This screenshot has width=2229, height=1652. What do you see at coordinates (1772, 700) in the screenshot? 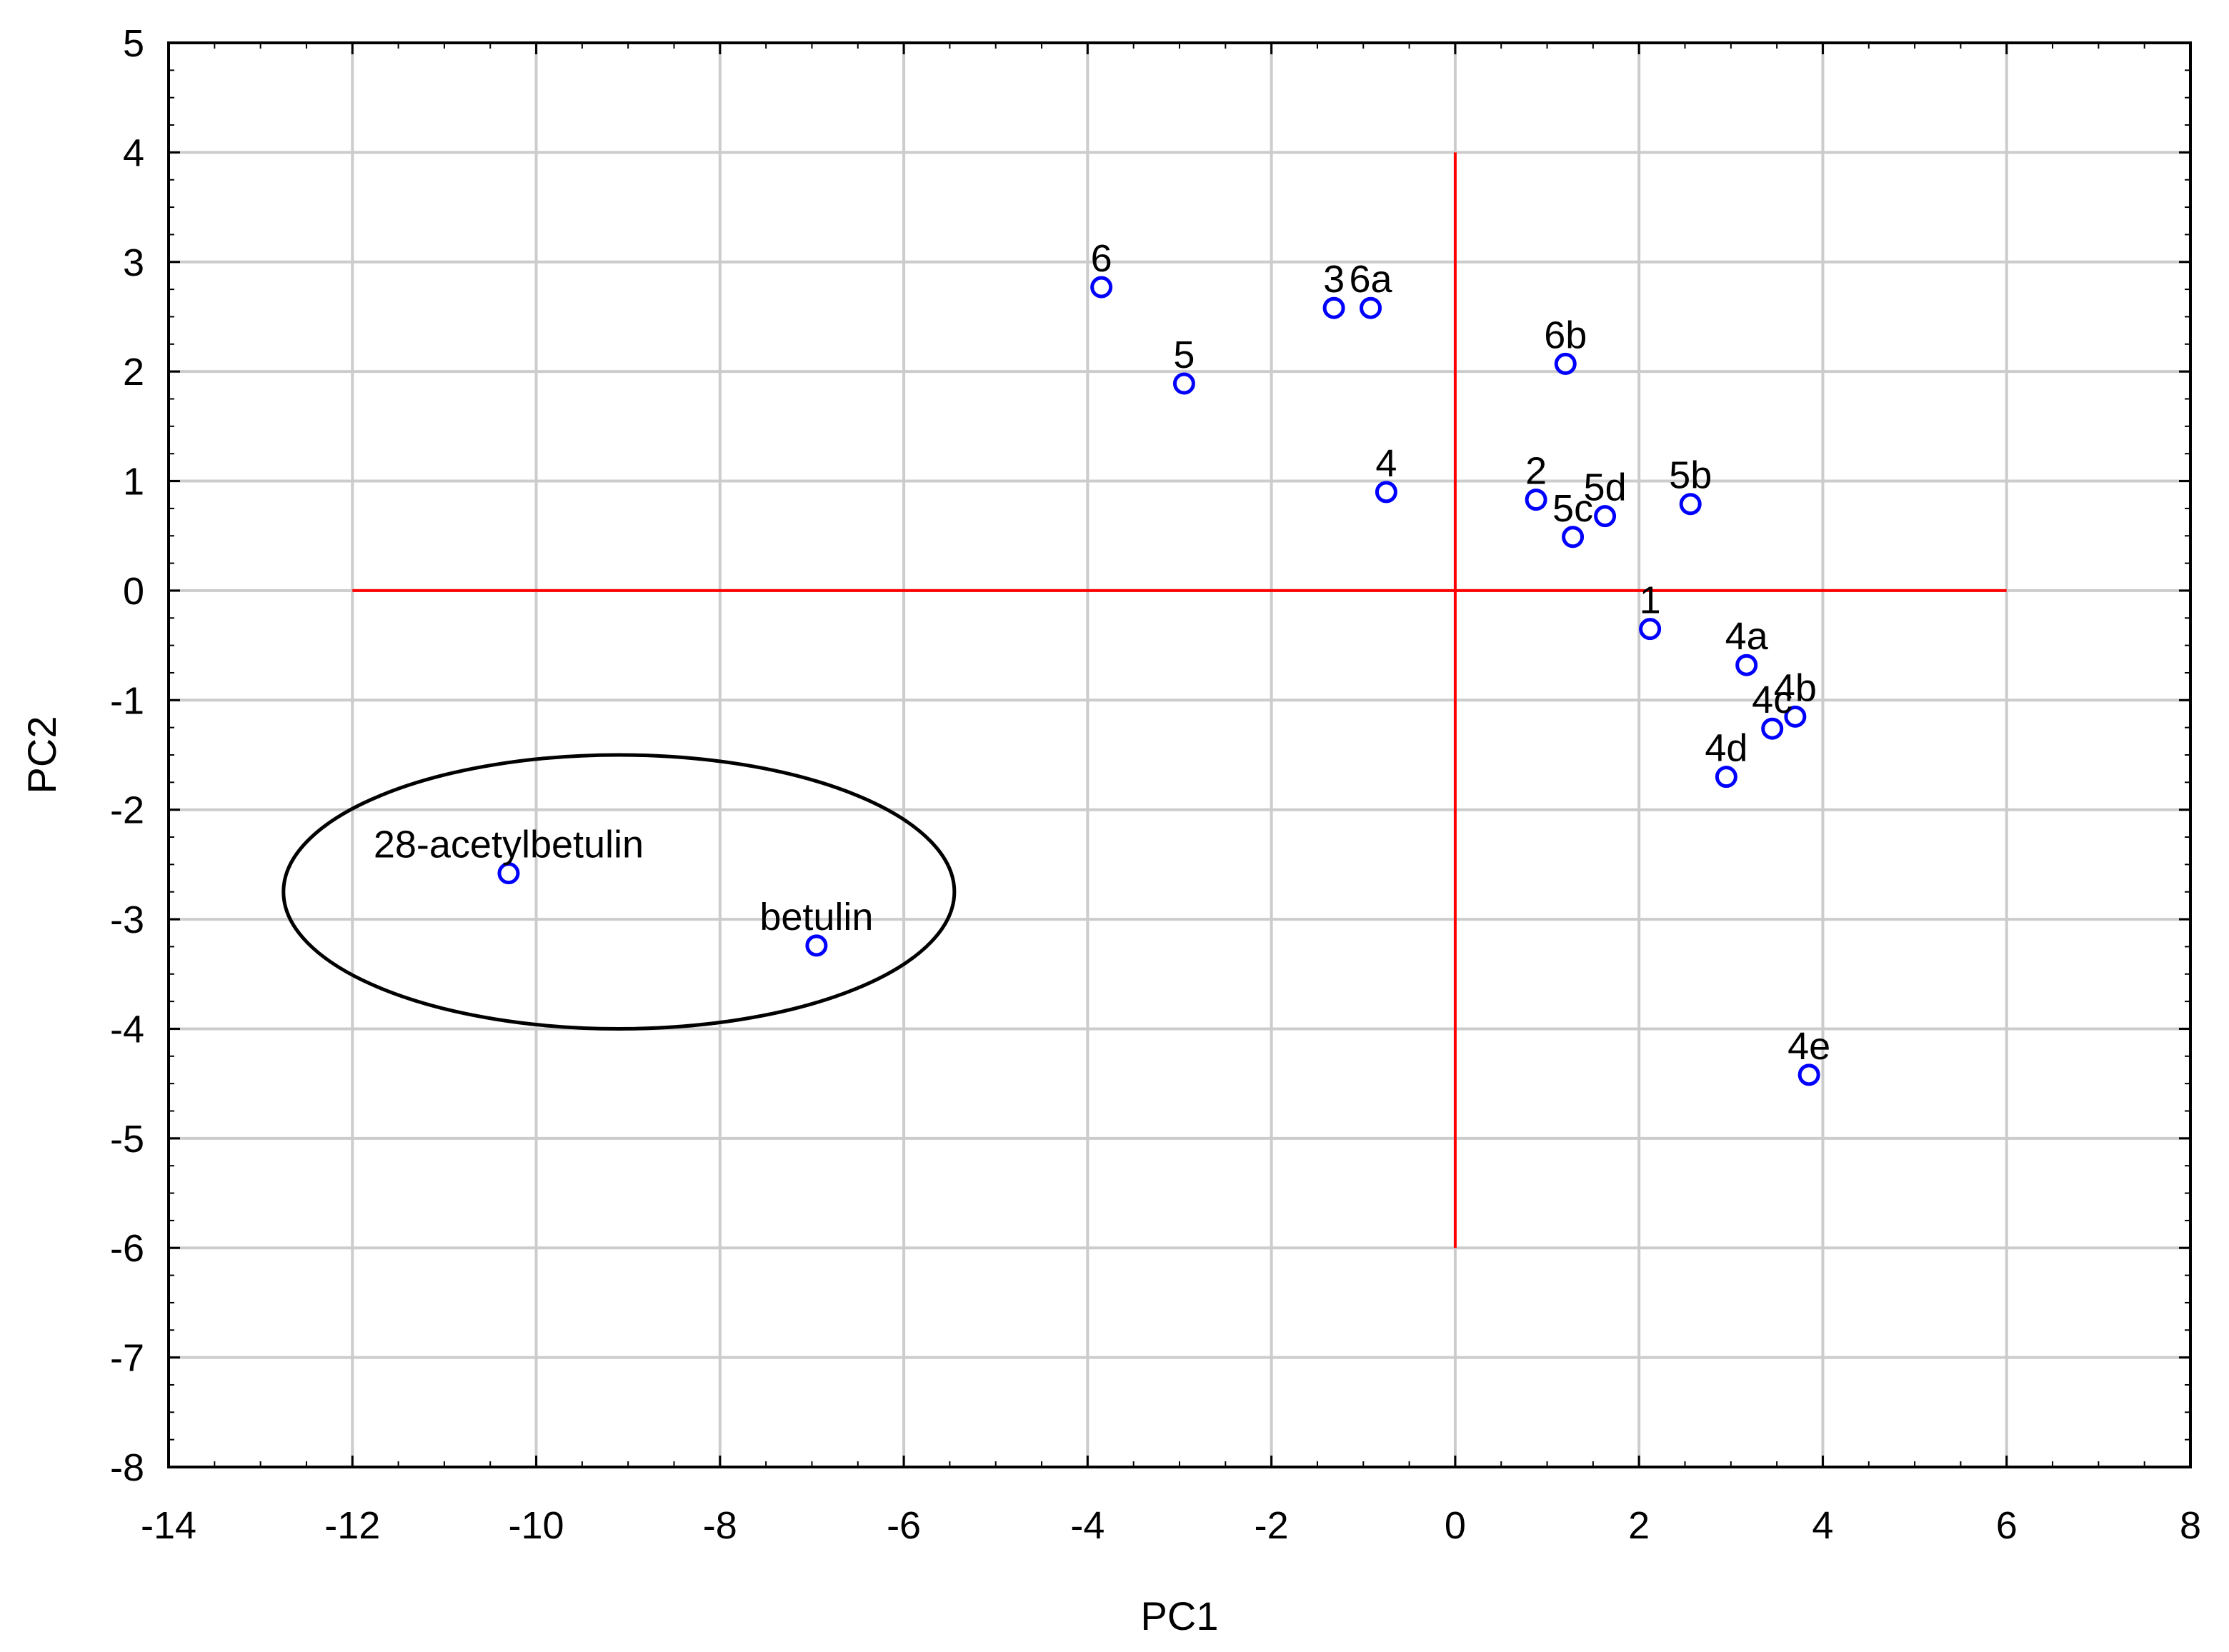
I see `point-label: 4c` at bounding box center [1772, 700].